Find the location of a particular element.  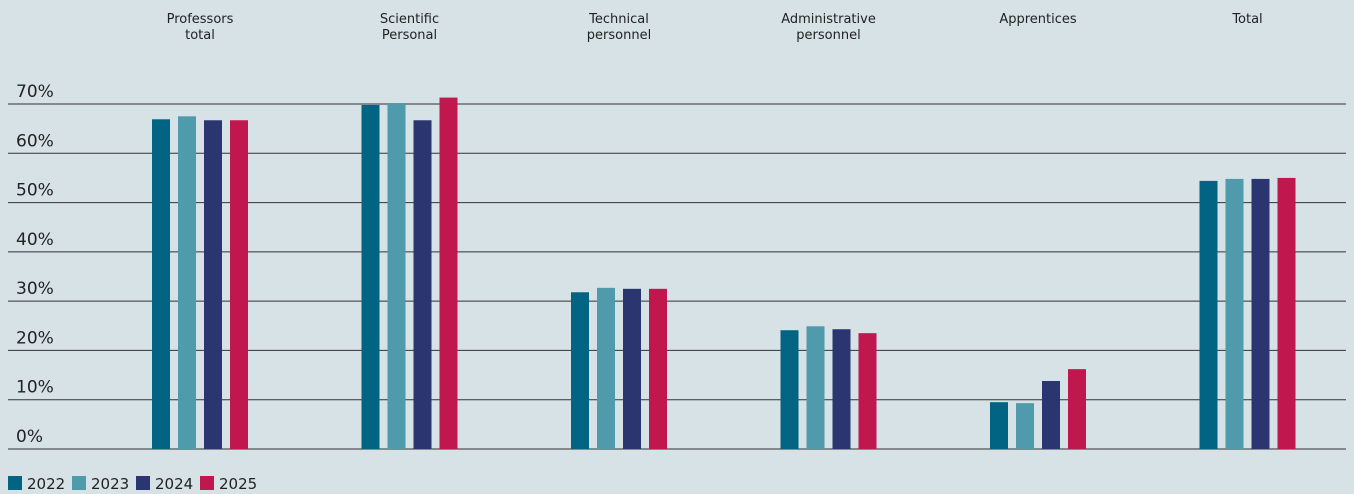

category-label: Professors total is located at coordinates (200, 27).